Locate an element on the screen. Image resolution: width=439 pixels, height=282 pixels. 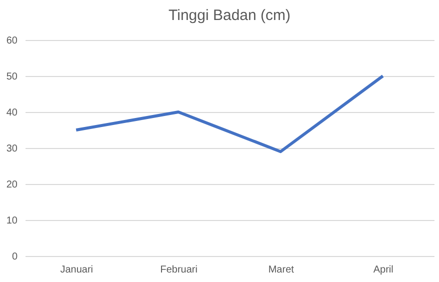
x-tick-label: Maret is located at coordinates (281, 270).